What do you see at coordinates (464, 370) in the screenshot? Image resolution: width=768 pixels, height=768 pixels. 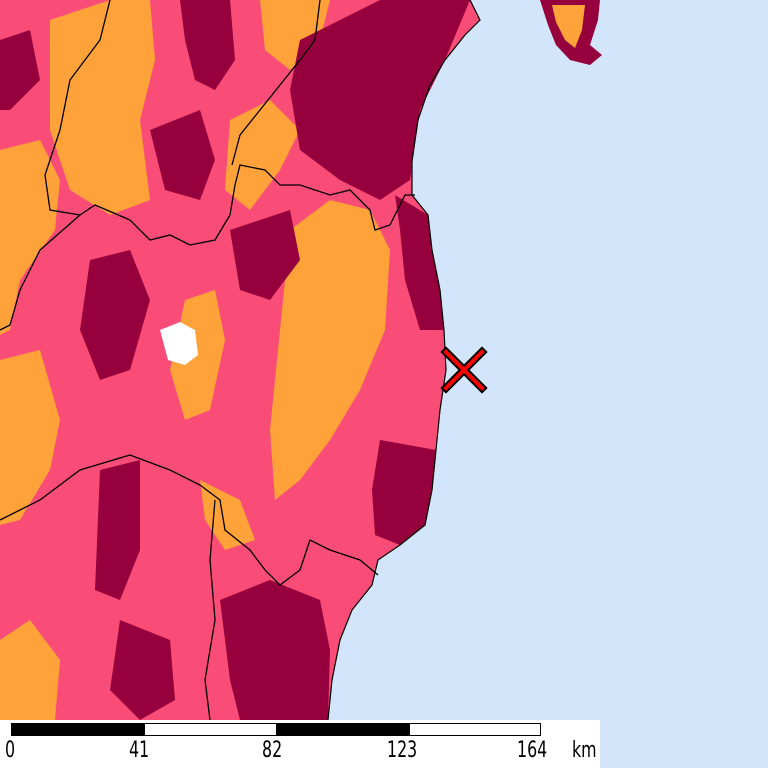 I see `epicenter-x-mark-icon` at bounding box center [464, 370].